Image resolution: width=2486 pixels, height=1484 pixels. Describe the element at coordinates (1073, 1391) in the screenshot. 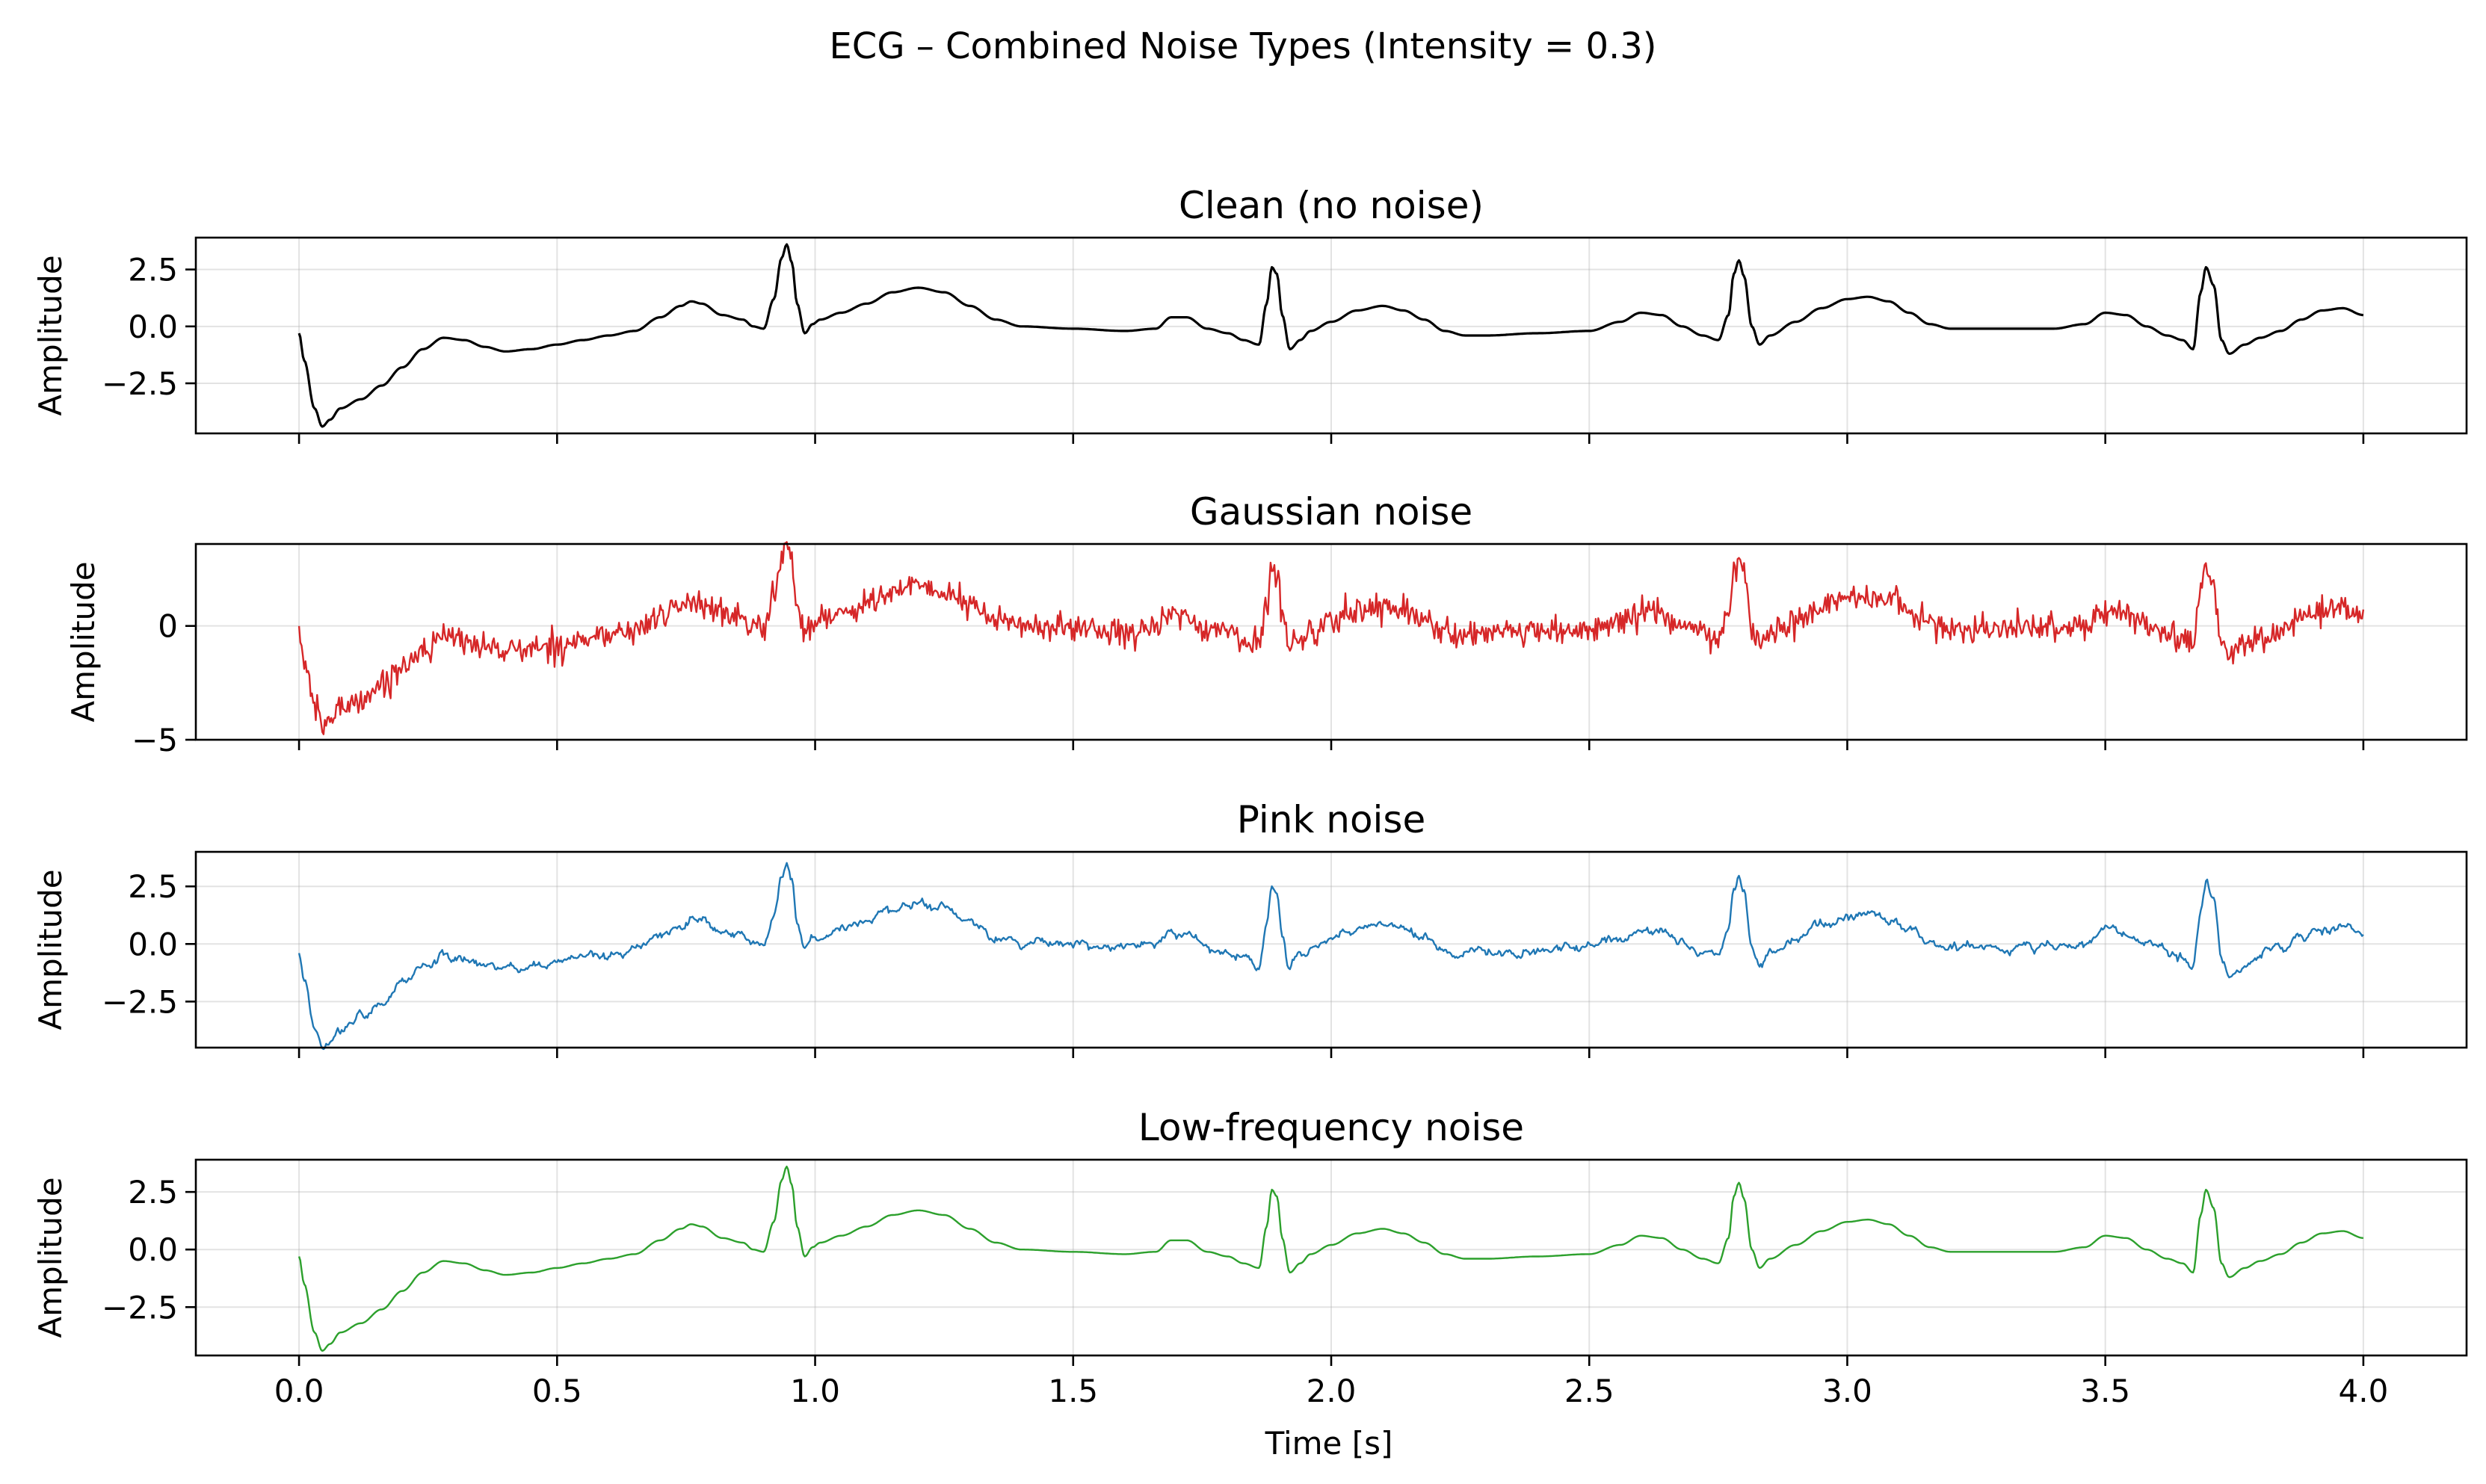

I see `x-tick-label: 1.5` at that location.